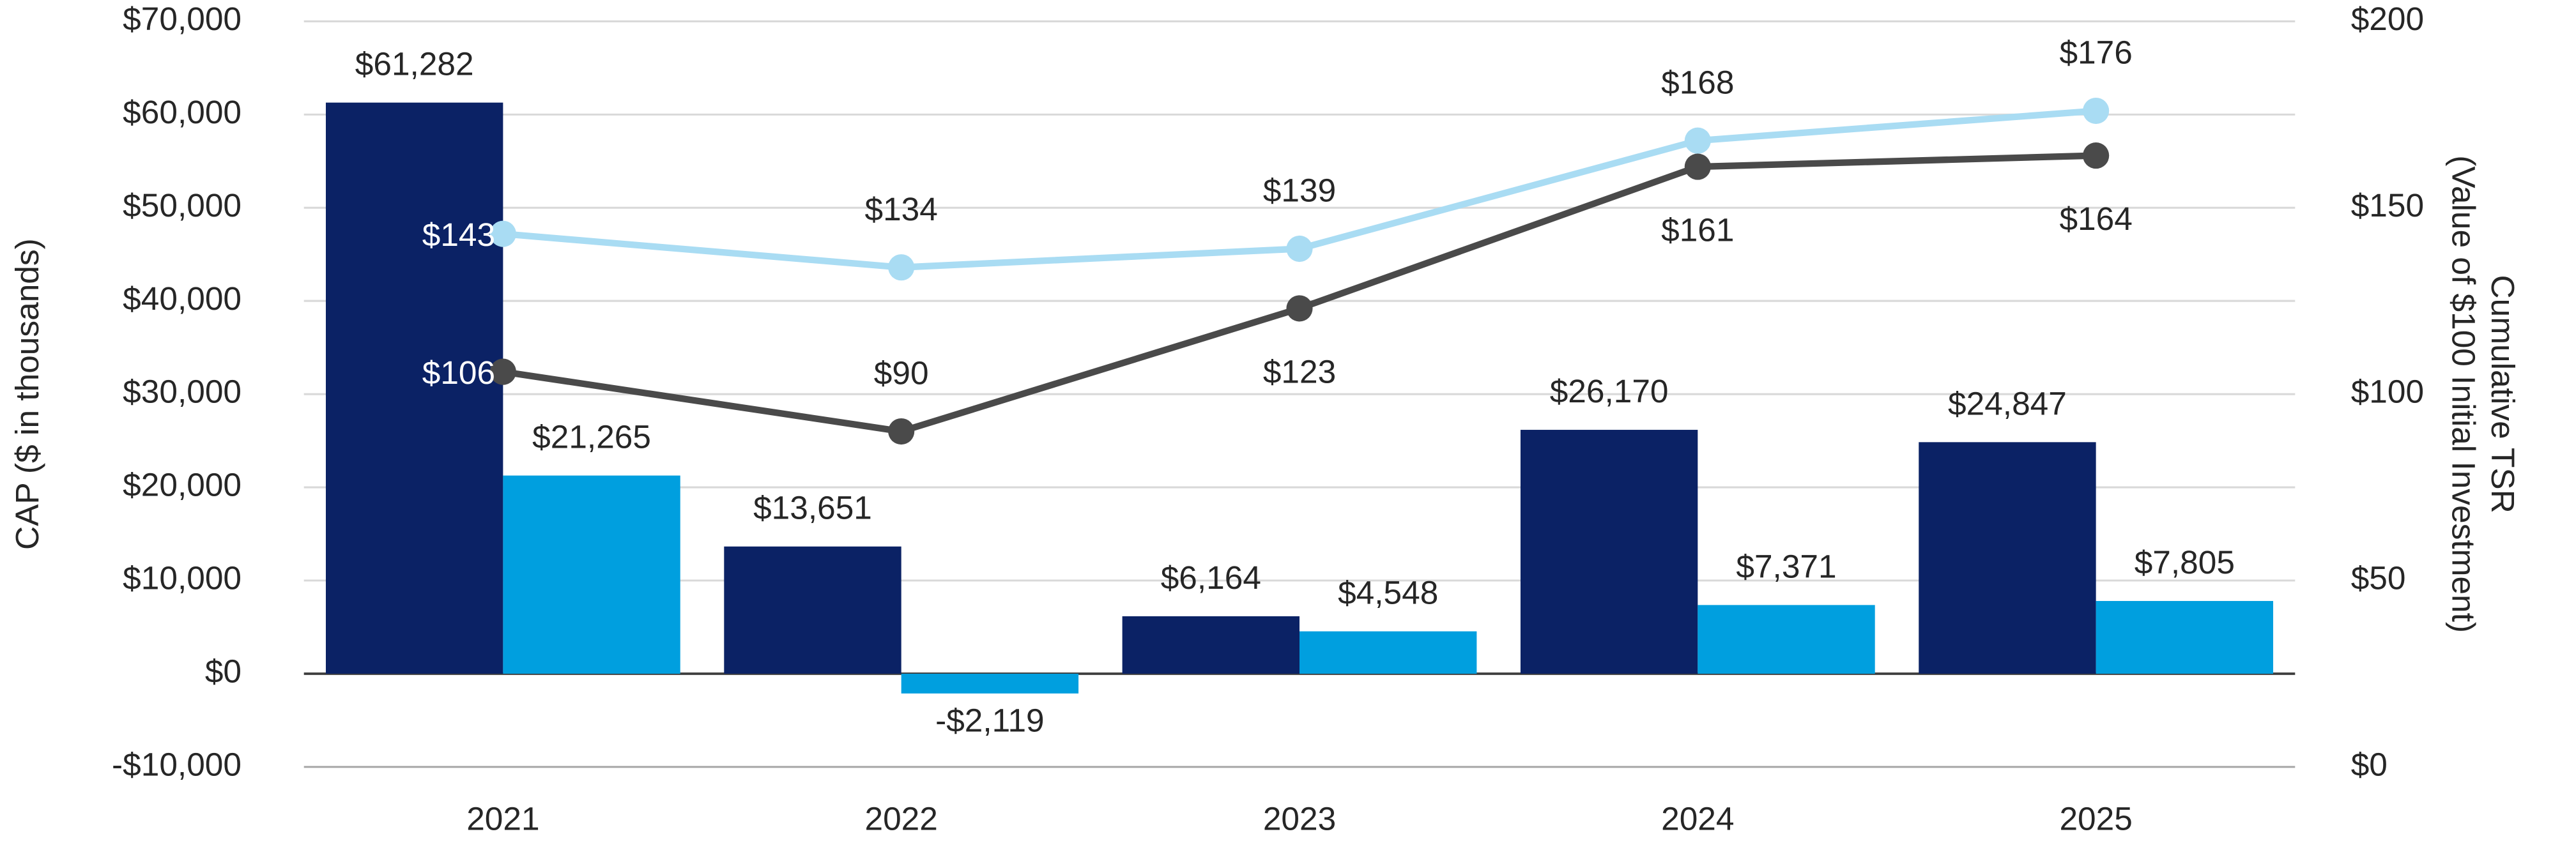  I want to click on y2-tick-label: $0, so click(2369, 763).